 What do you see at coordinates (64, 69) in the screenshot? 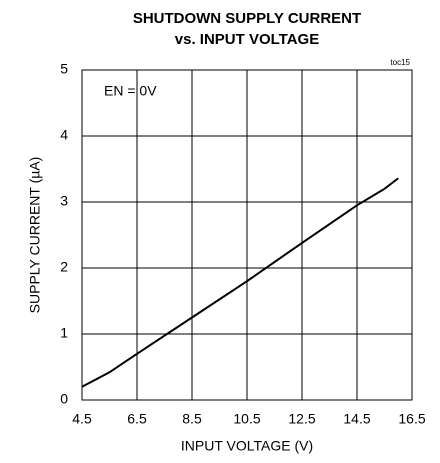
I see `y-tick-label: 5` at bounding box center [64, 69].